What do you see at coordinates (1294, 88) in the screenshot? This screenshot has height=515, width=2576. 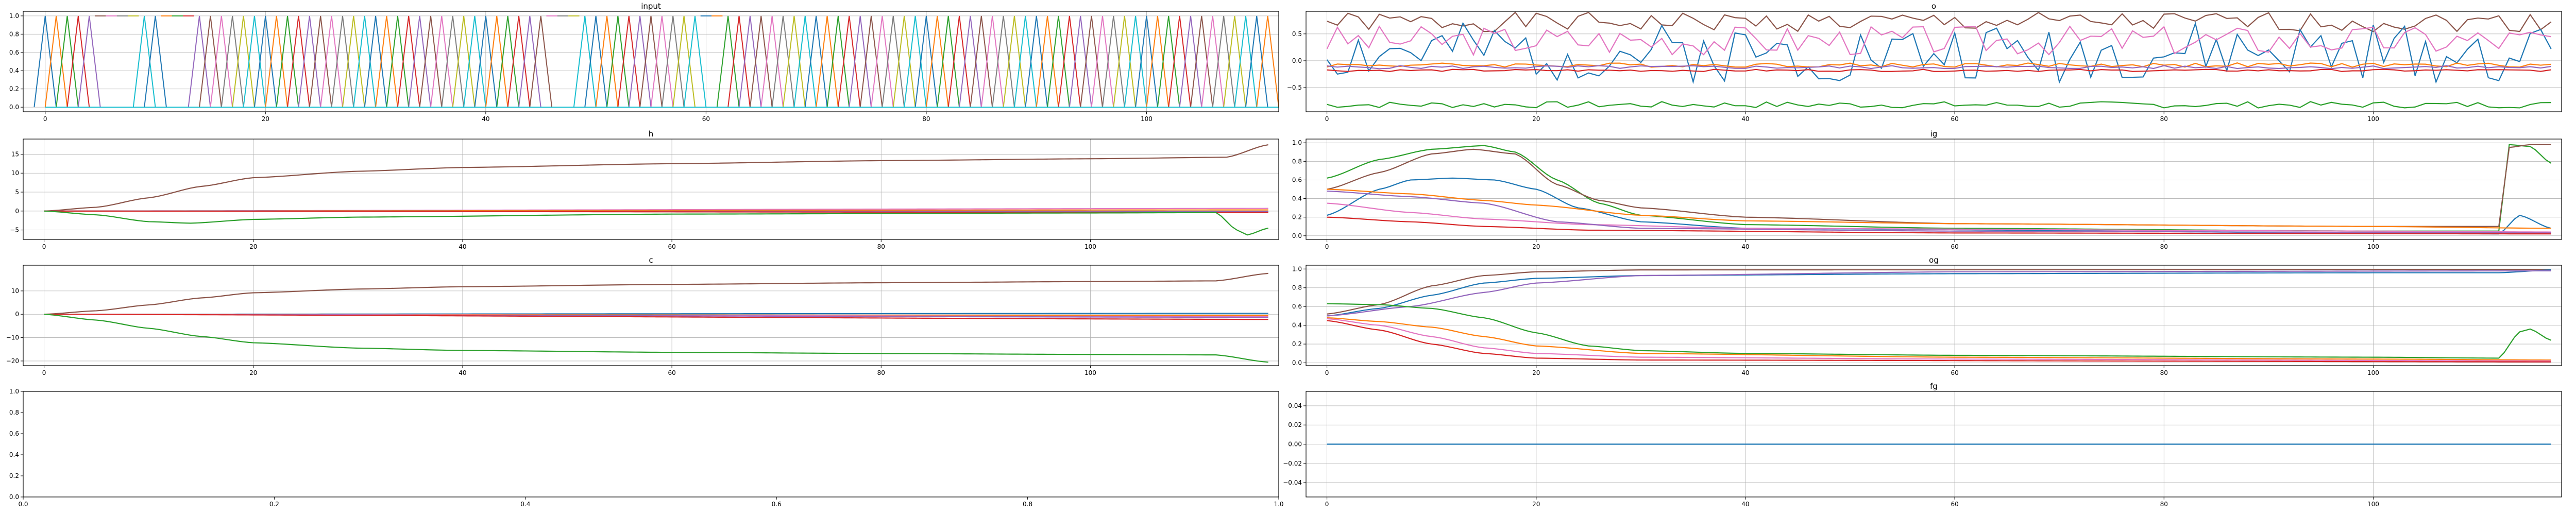 I see `y-tick-label: −0.5` at bounding box center [1294, 88].